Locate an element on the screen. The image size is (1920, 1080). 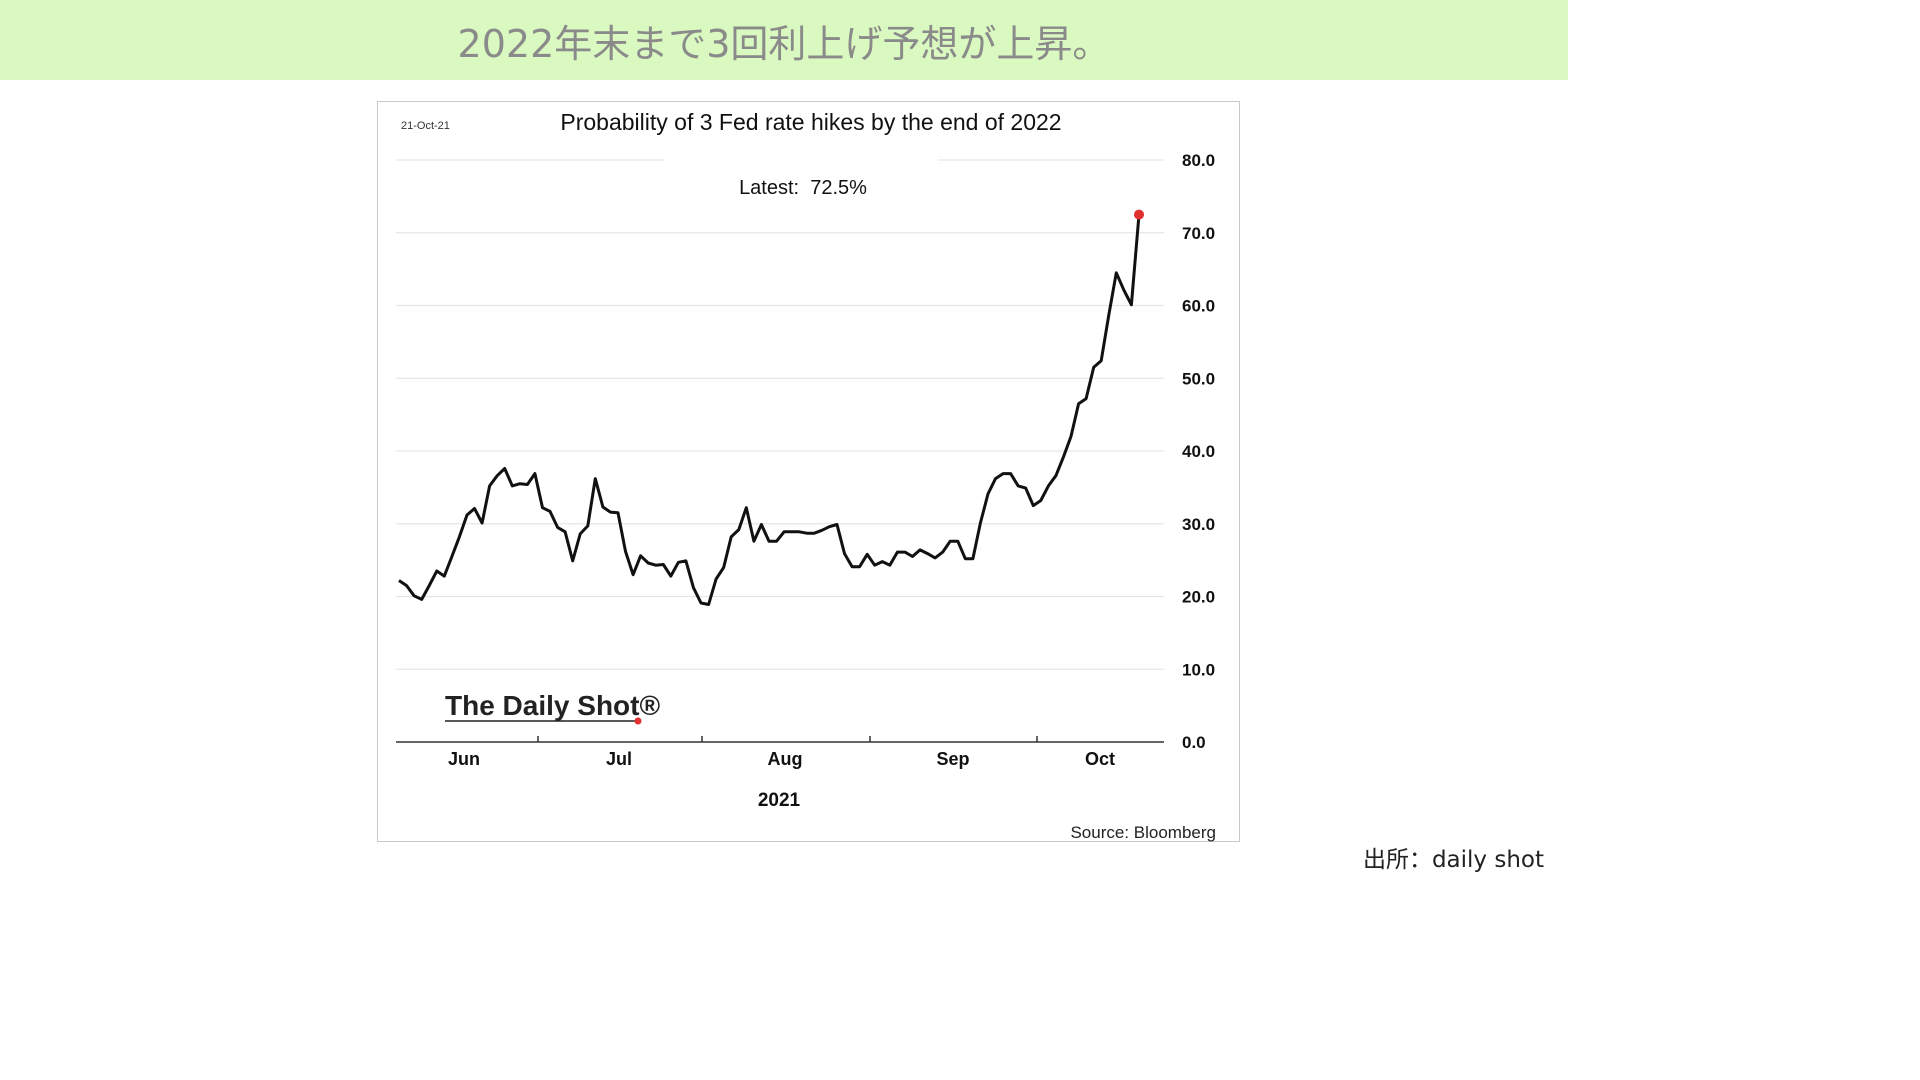
y-axis: 80.0 70.0 60.0 50.0 40.0 30.0 20.0 10.0 0.0 is located at coordinates (1198, 451).